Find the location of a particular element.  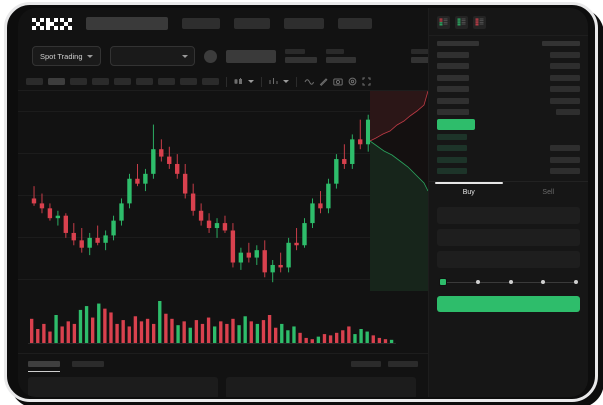

snapshot-icon is located at coordinates (338, 81).